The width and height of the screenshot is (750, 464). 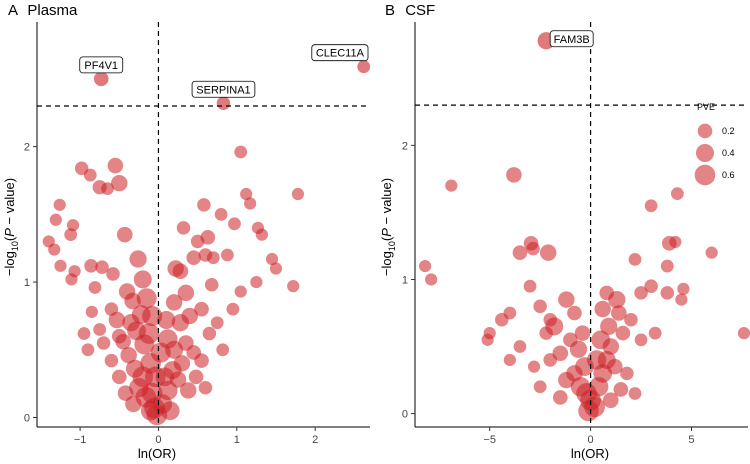 What do you see at coordinates (224, 71) in the screenshot?
I see `panel-plasma-point-labels: PF4V1 SERPINA1 CLEC11A` at bounding box center [224, 71].